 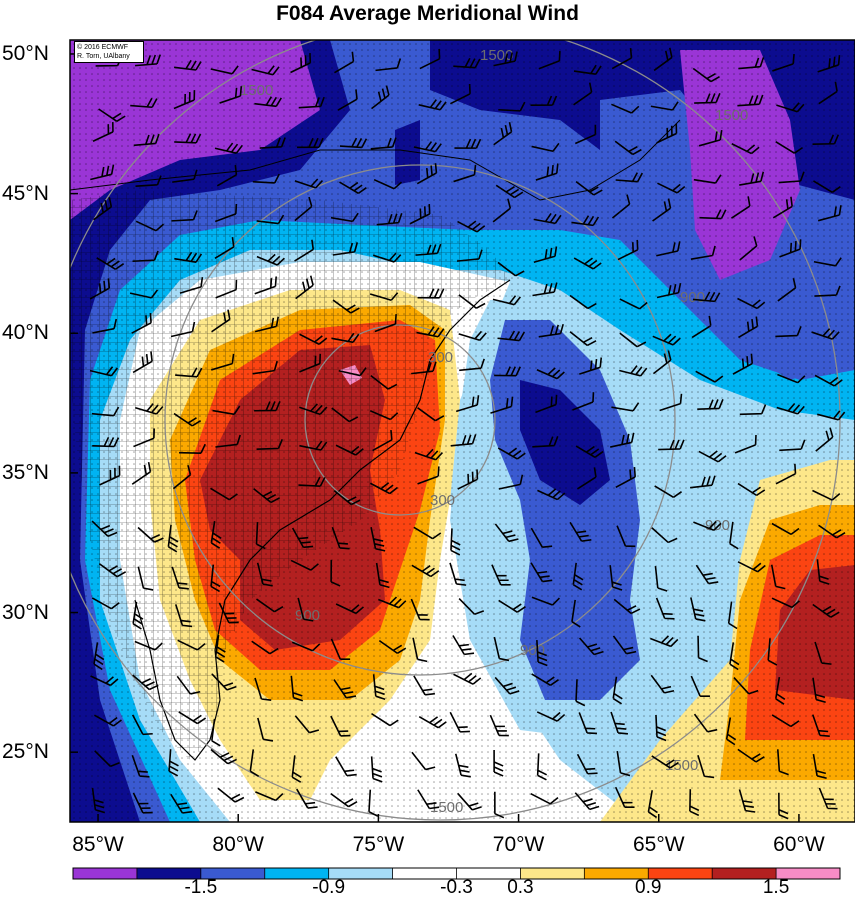 I want to click on colorbar-label: 0.9, so click(x=648, y=887).